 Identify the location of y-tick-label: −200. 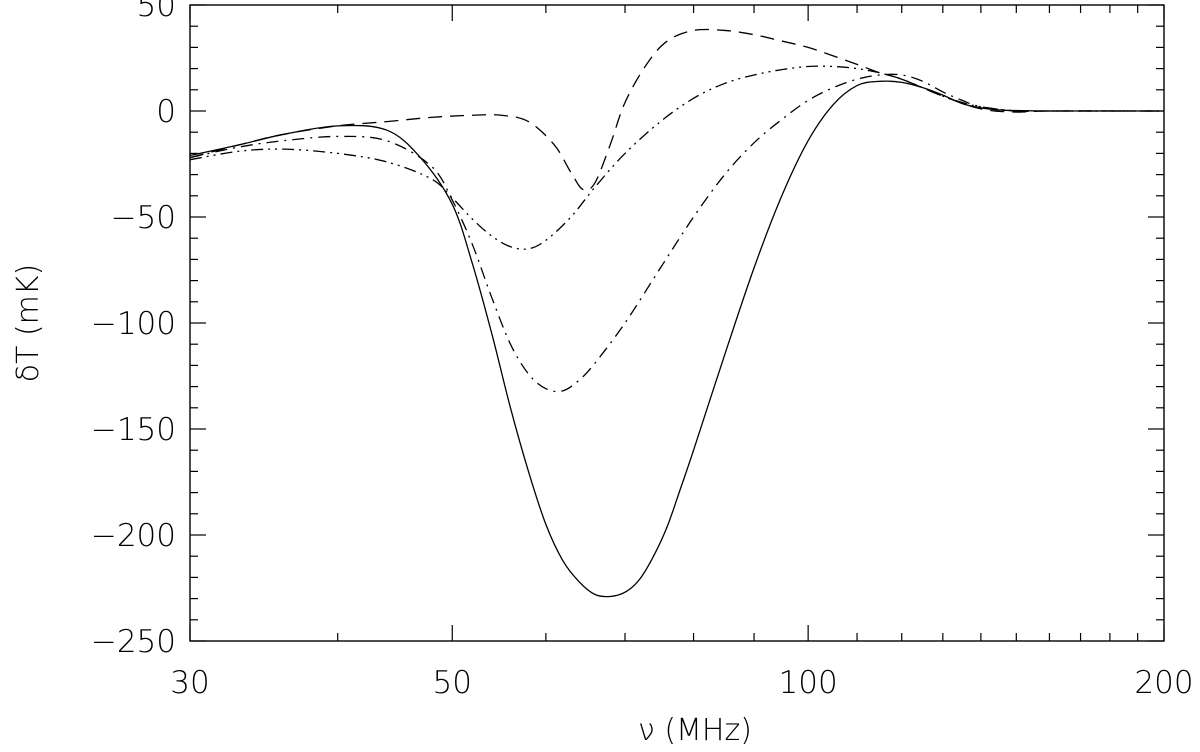
(133, 536).